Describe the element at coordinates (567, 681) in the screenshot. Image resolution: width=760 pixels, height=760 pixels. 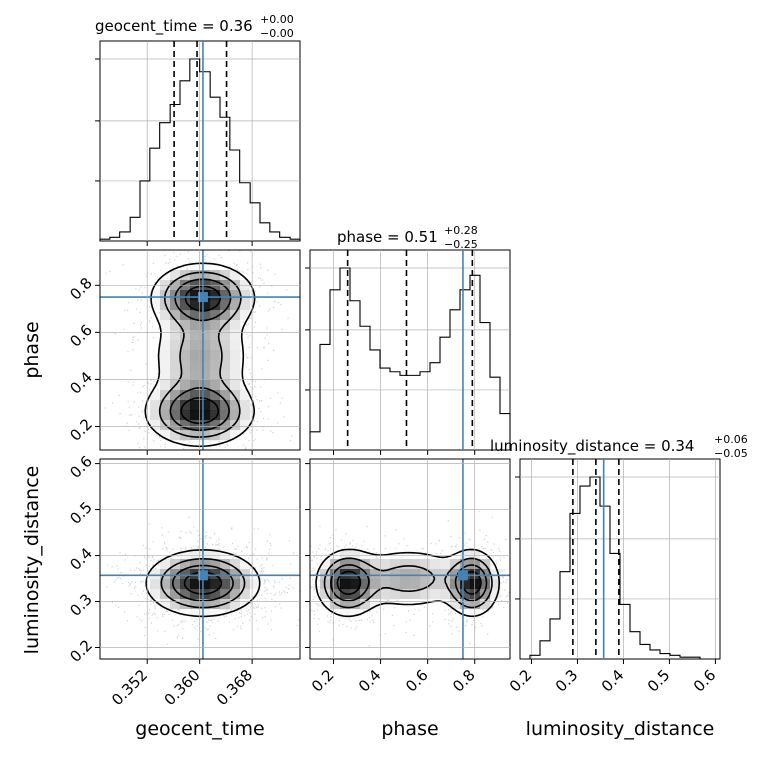
I see `hist-luminosity-distance-xtick-label-1: 0.3` at that location.